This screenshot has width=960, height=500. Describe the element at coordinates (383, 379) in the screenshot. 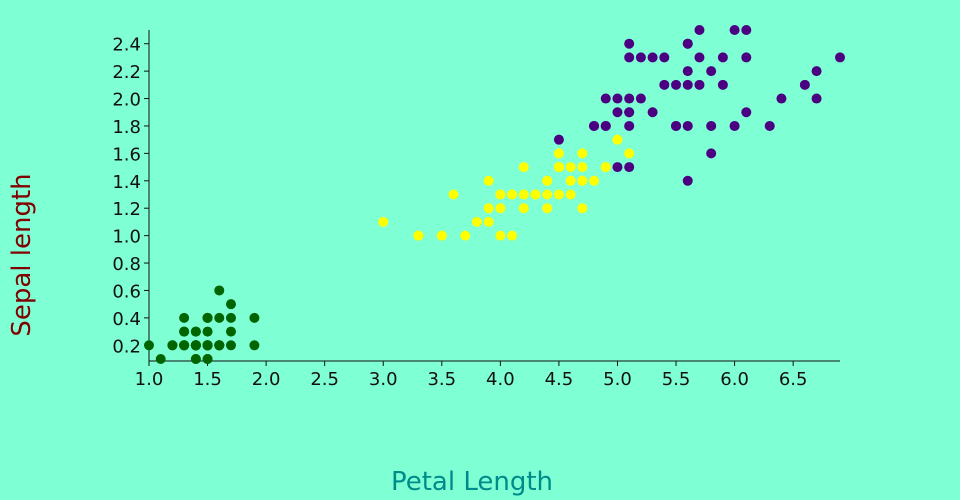

I see `x-tick-label: 3.0` at that location.